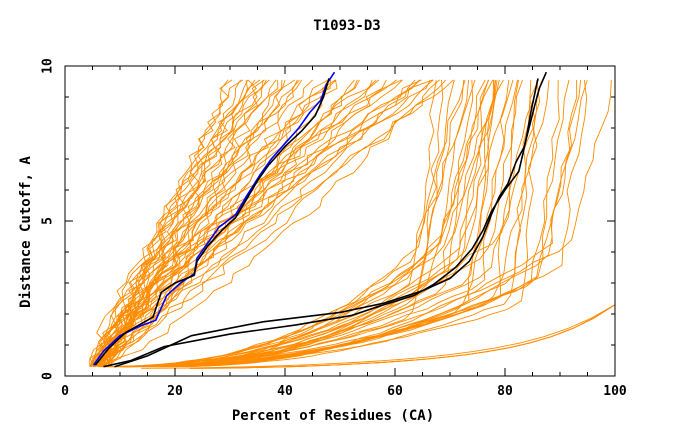 This screenshot has width=680, height=440. I want to click on chart-title: T1093-D3, so click(346, 26).